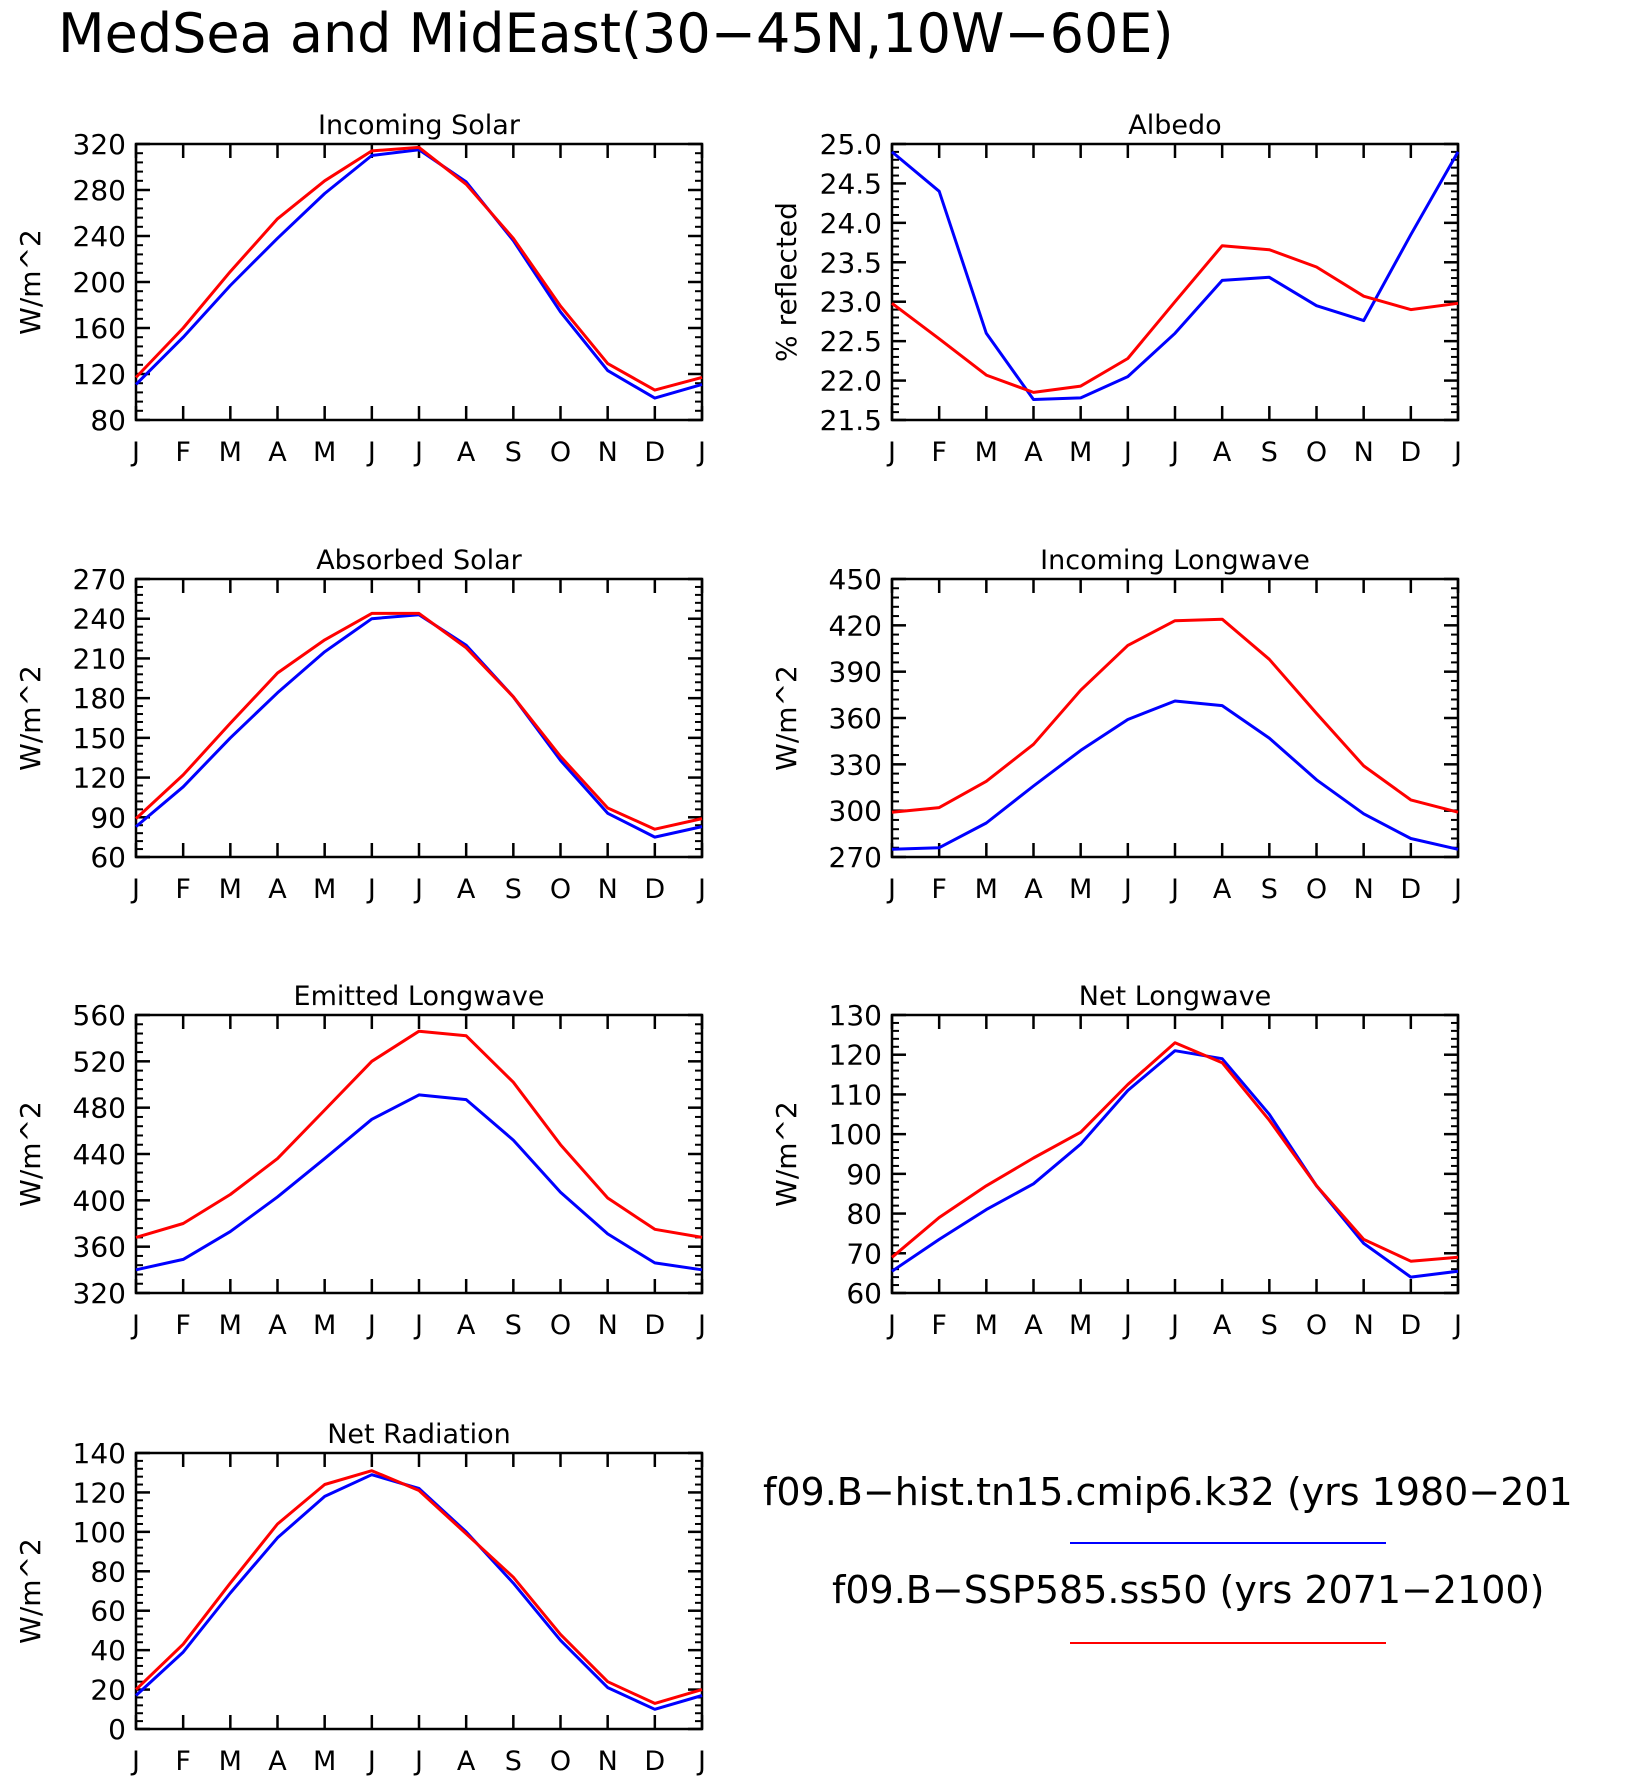  Describe the element at coordinates (1269, 452) in the screenshot. I see `x-tick-label-albedo: S` at that location.